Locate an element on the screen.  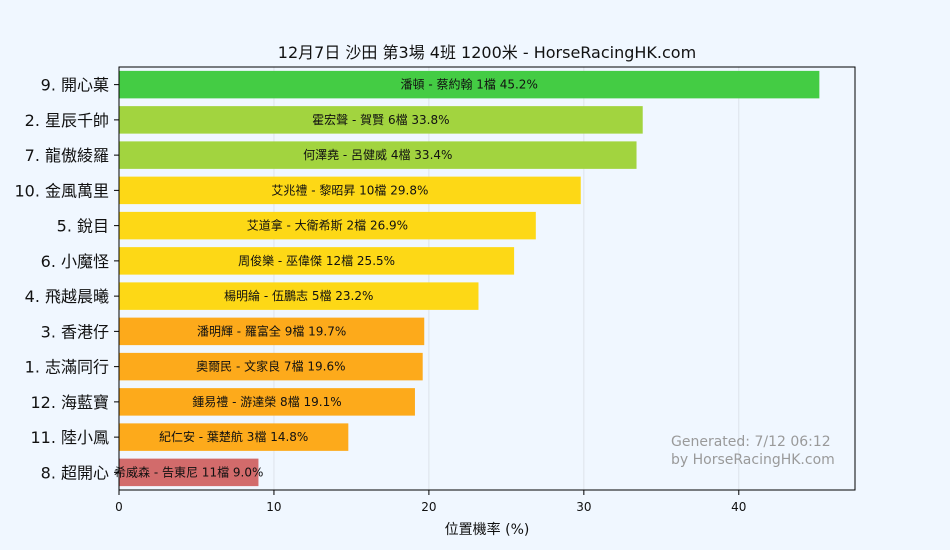
bar-label: 鍾易禮 - 游達榮 8檔 19.1% is located at coordinates (266, 402).